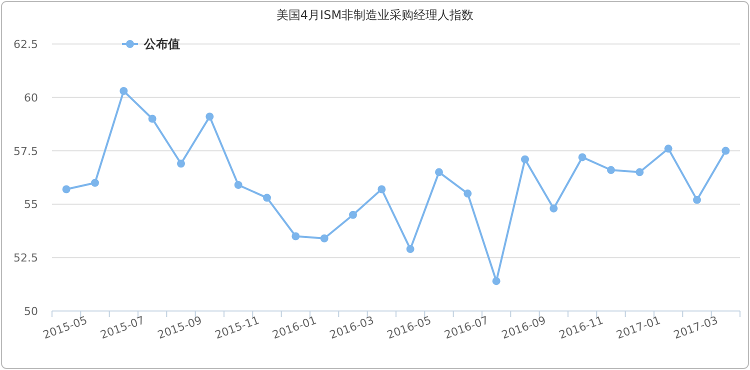 Image resolution: width=750 pixels, height=370 pixels. I want to click on y-tick-label: 60, so click(31, 97).